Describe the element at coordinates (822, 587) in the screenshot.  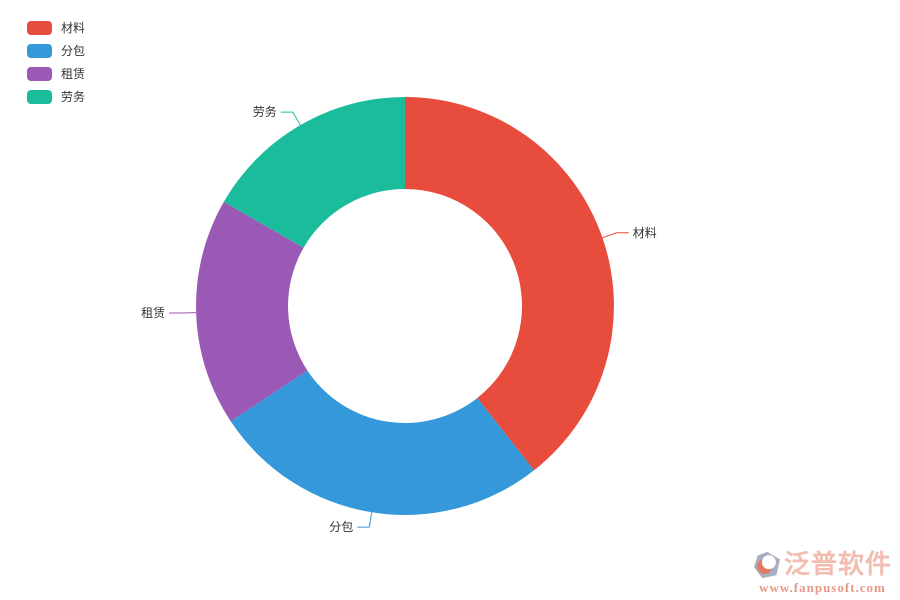
I see `watermark-url-text: www.fanpusoft.com` at that location.